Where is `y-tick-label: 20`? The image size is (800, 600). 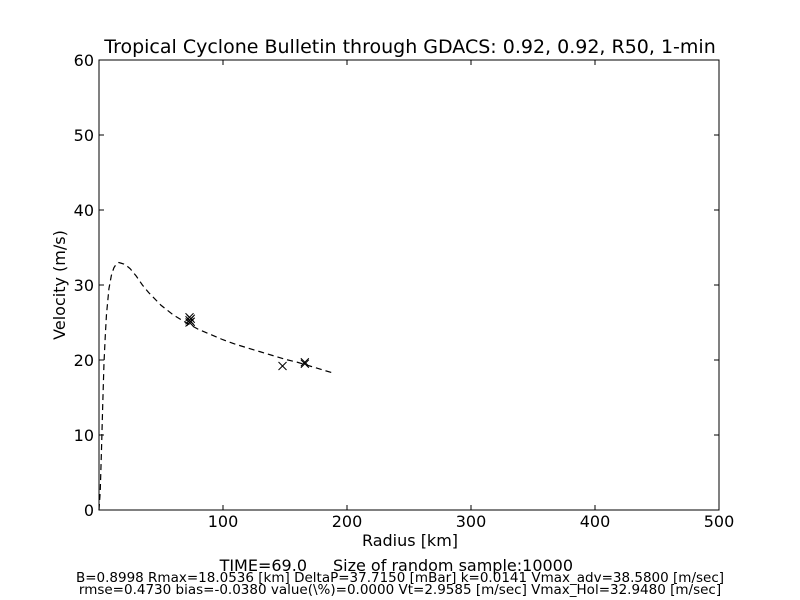
y-tick-label: 20 is located at coordinates (84, 360).